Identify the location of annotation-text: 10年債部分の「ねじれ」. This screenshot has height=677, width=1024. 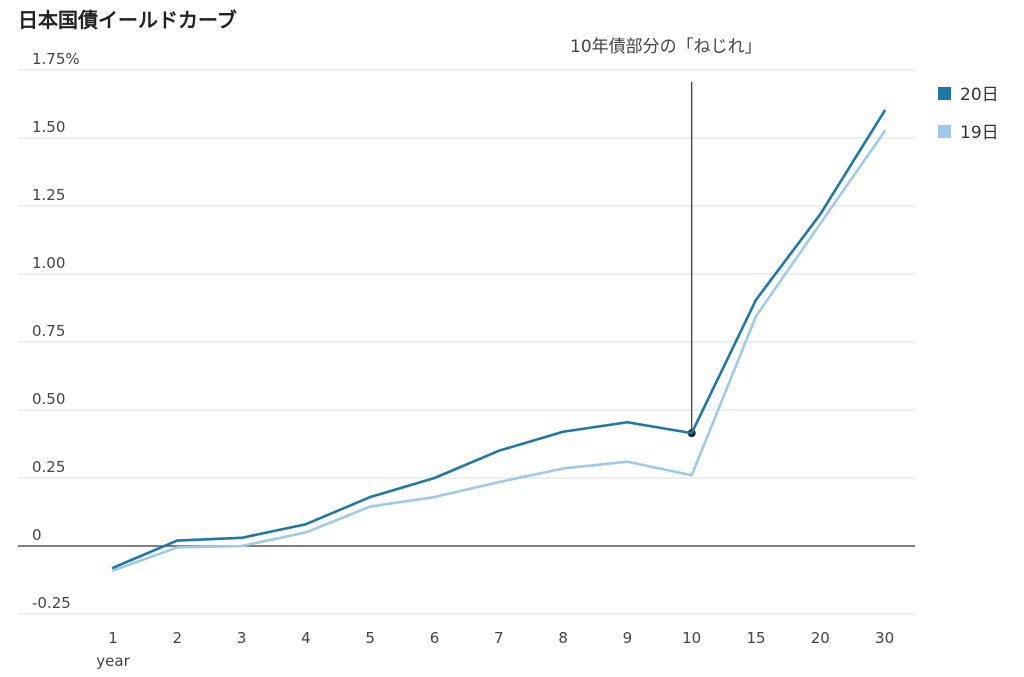
(666, 47).